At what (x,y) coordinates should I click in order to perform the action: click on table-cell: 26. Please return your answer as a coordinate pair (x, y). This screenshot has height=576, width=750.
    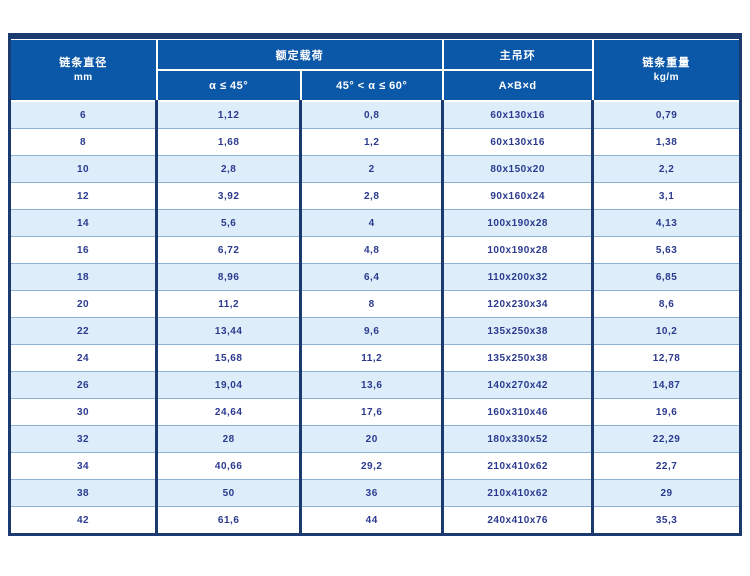
    Looking at the image, I should click on (84, 385).